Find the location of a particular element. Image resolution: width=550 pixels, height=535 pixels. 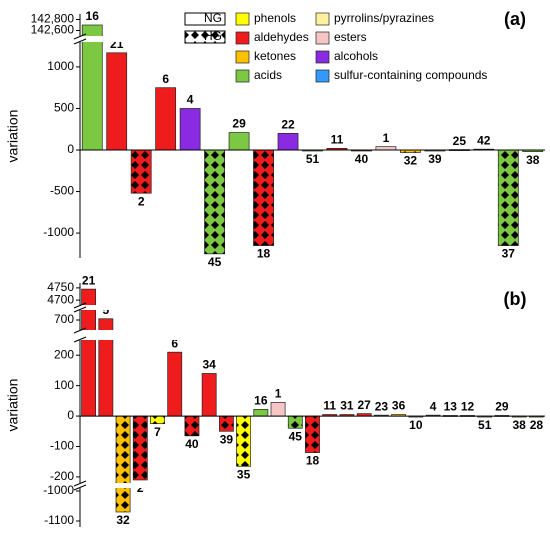

y-tick-label: -1000 is located at coordinates (58, 490).